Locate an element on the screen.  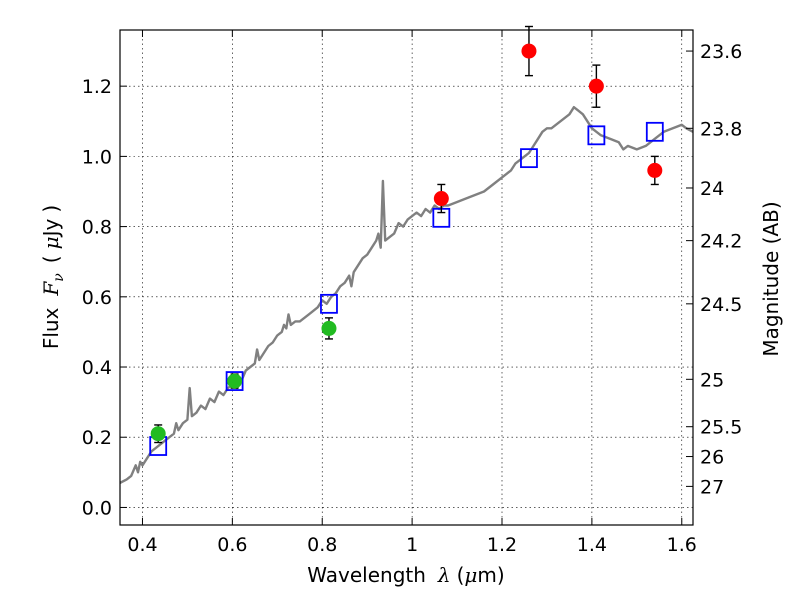
y2-tick-label: 24.5 is located at coordinates (721, 305).